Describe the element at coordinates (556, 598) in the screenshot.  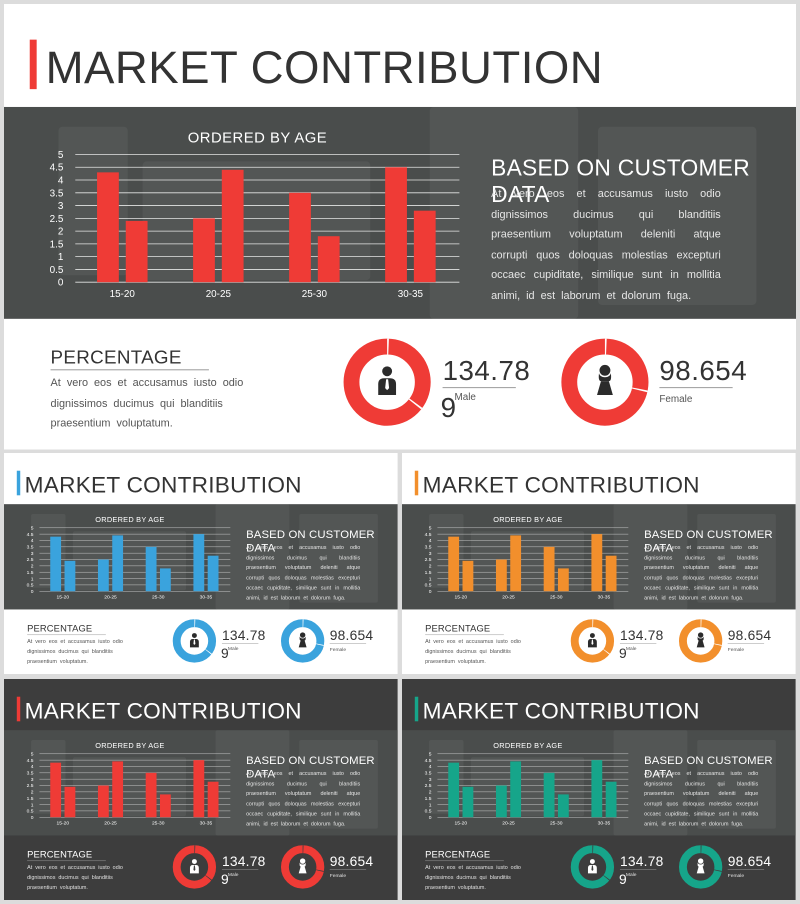
I see `x-tick-label: 25-30` at that location.